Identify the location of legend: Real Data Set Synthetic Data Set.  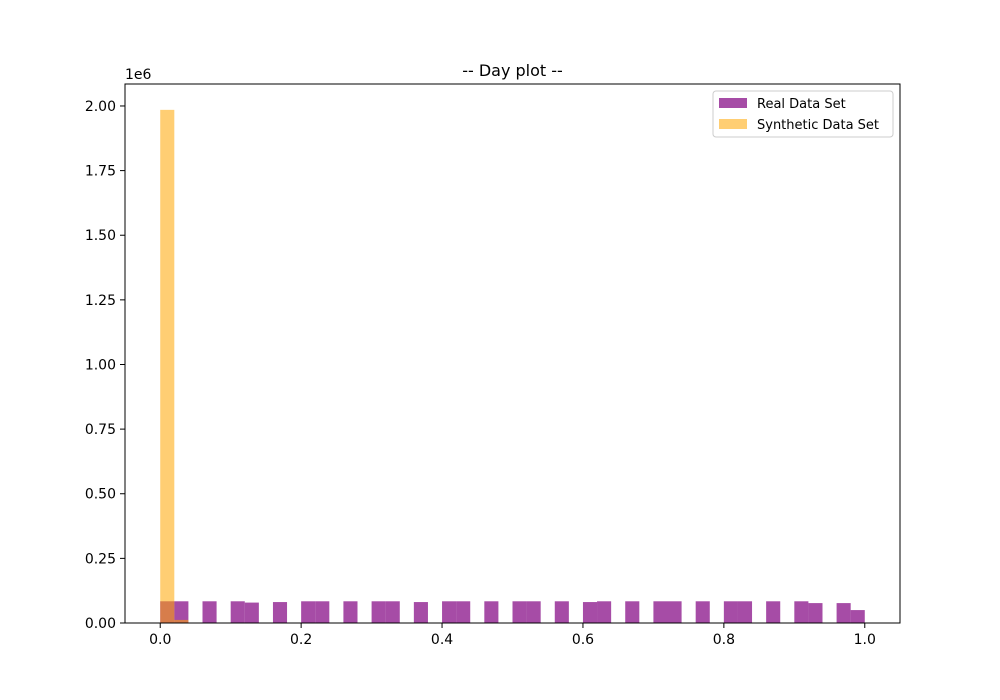
(803, 114).